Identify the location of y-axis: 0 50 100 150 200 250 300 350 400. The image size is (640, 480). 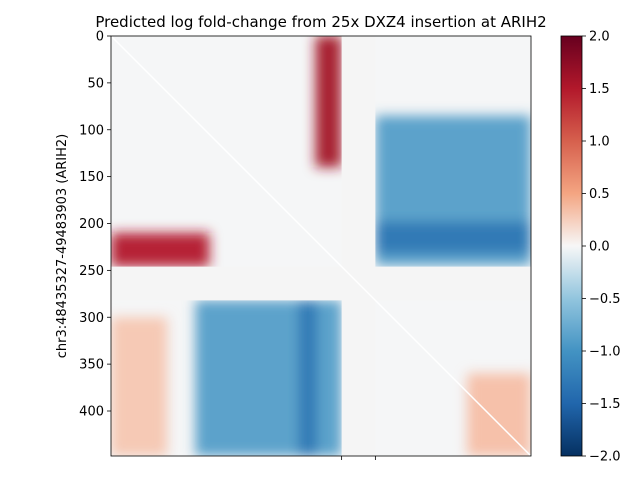
(95, 225).